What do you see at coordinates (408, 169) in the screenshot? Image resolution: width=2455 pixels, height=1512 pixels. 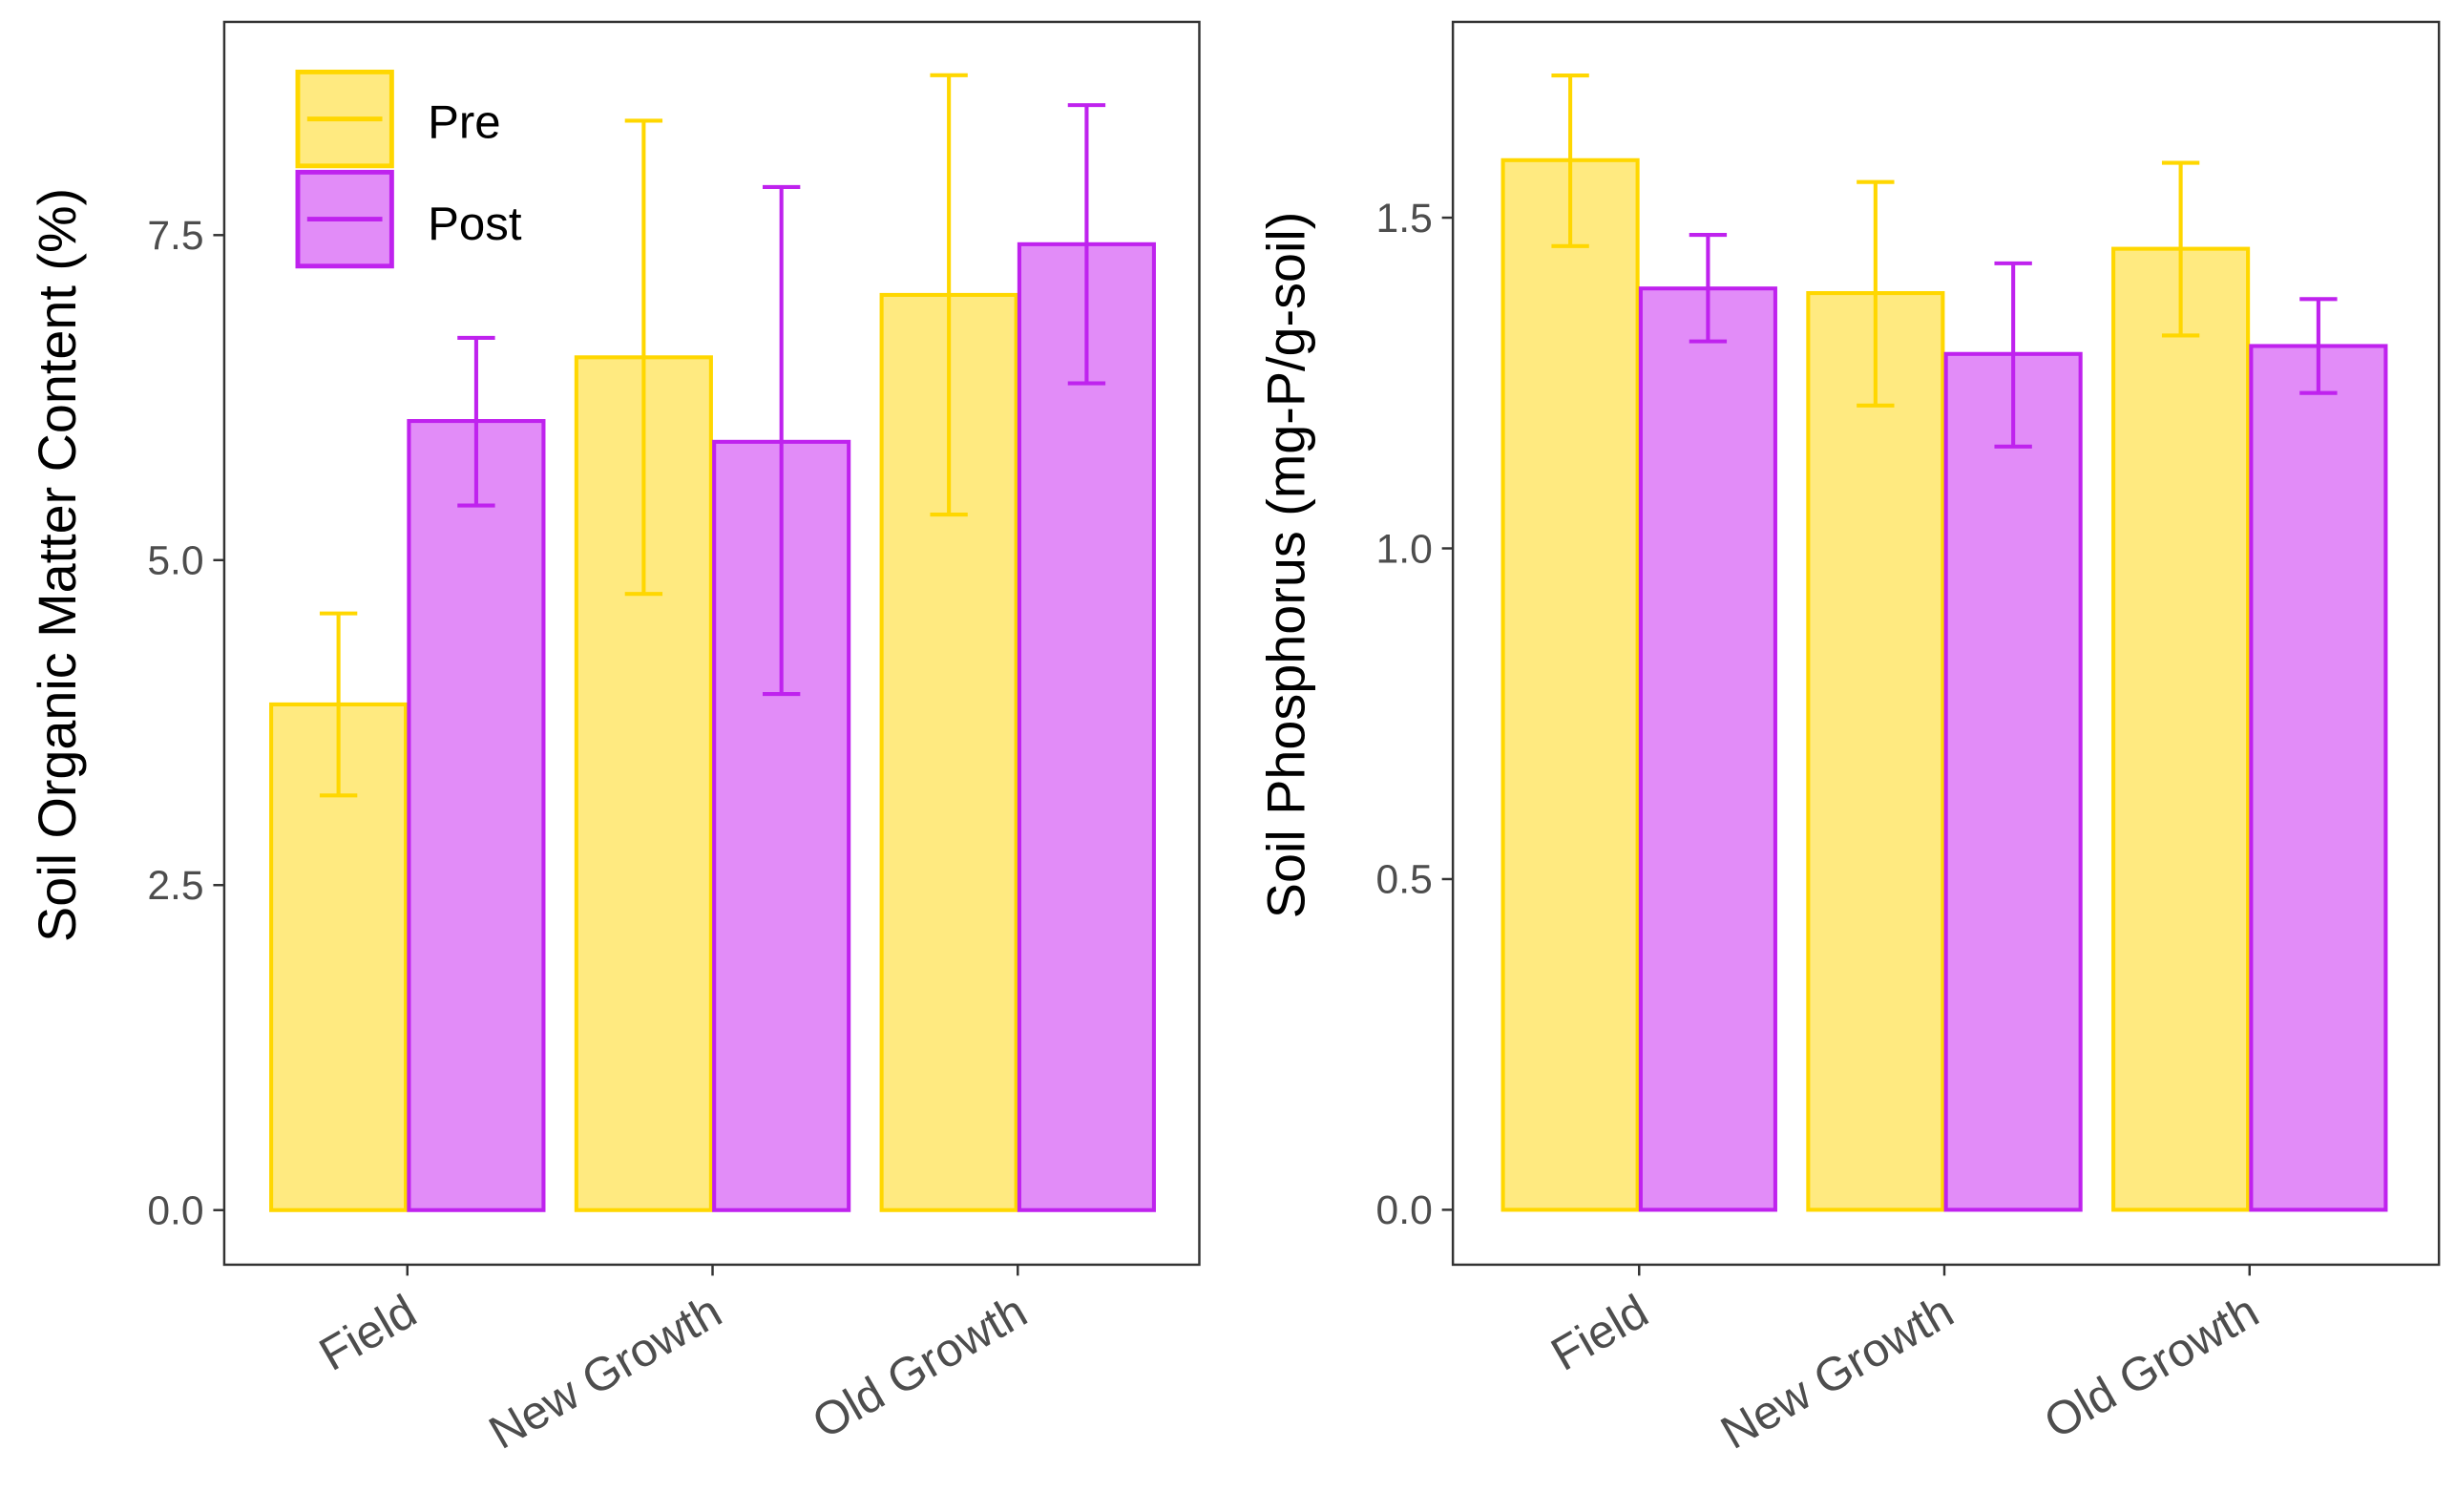 I see `legend: Pre Post` at bounding box center [408, 169].